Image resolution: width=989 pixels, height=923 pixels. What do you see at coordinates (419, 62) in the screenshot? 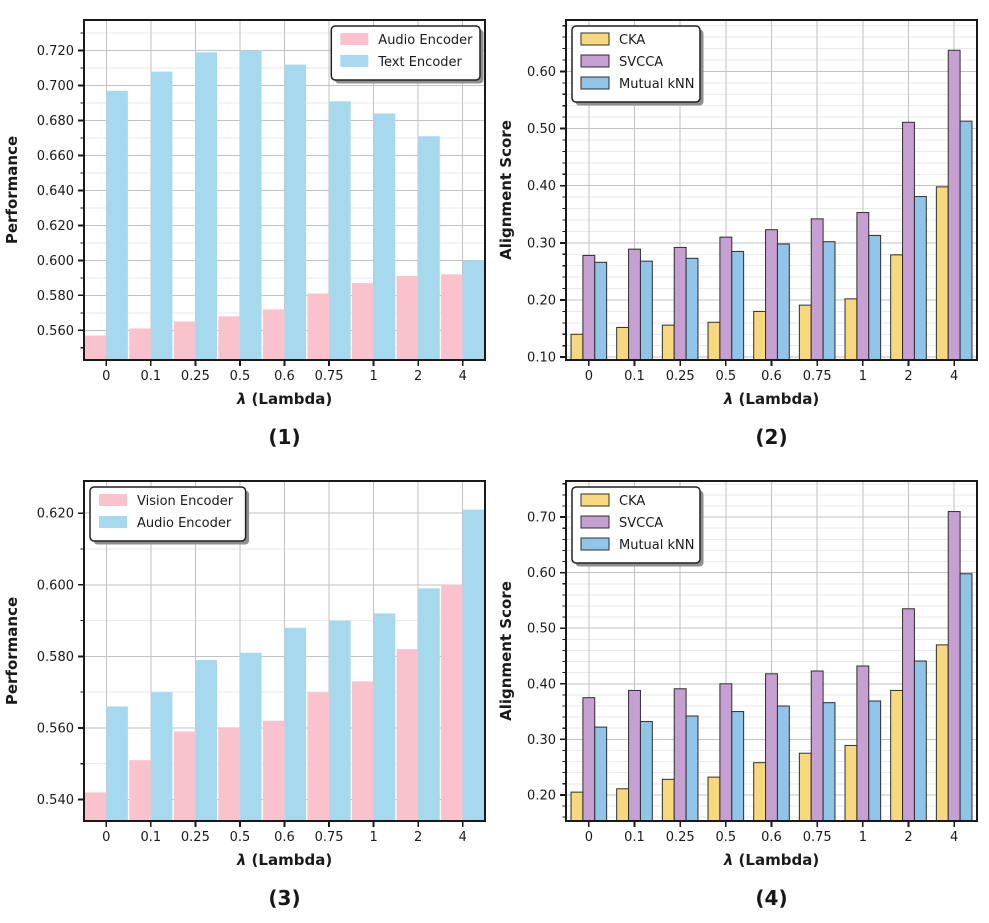
I see `legend-label-text-encoder: Text Encoder` at bounding box center [419, 62].